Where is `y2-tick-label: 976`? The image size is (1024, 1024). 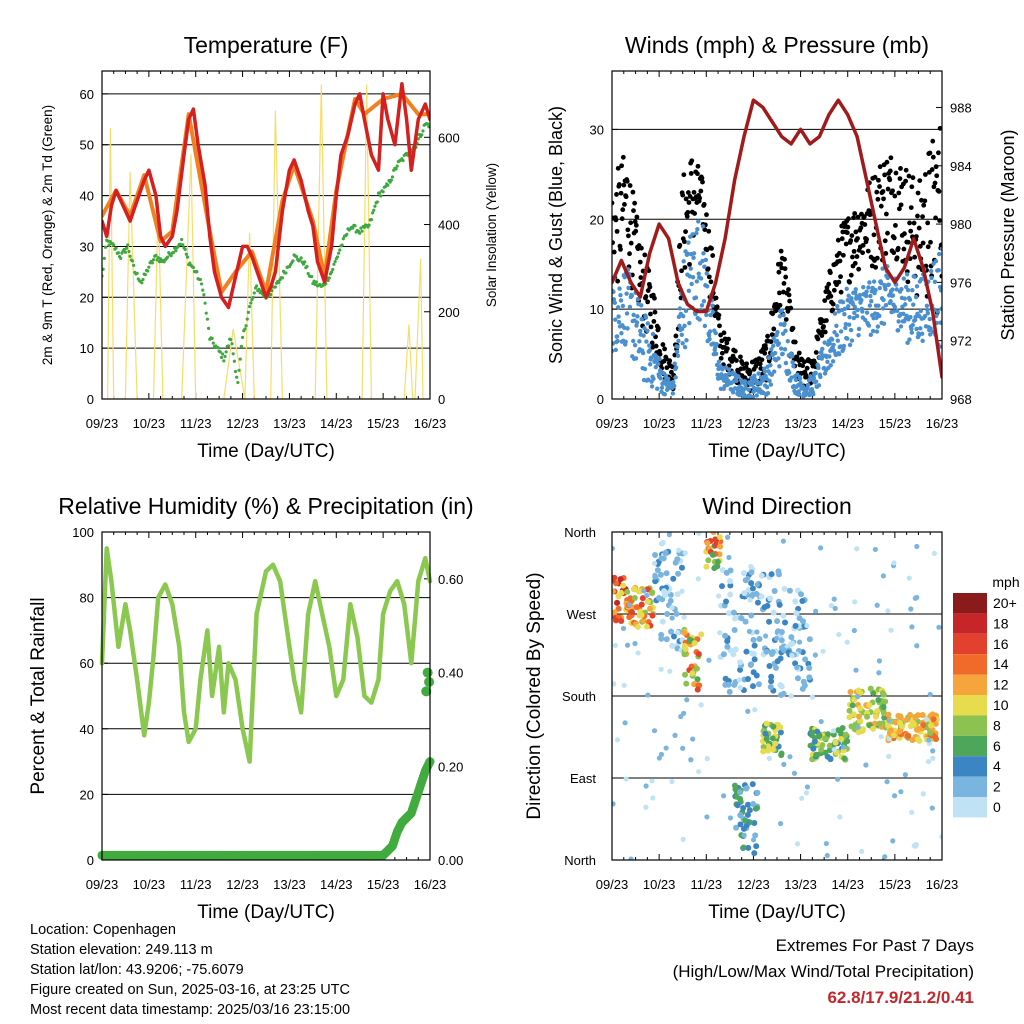 y2-tick-label: 976 is located at coordinates (961, 282).